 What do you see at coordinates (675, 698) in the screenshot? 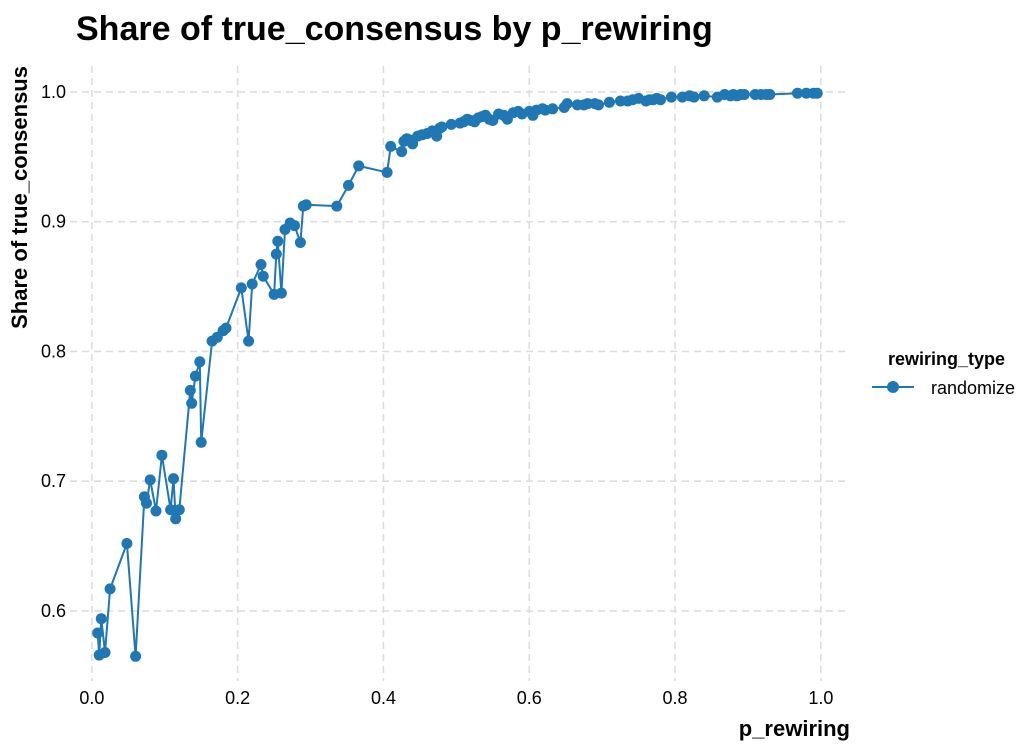
I see `x-tick-label: 0.8` at bounding box center [675, 698].